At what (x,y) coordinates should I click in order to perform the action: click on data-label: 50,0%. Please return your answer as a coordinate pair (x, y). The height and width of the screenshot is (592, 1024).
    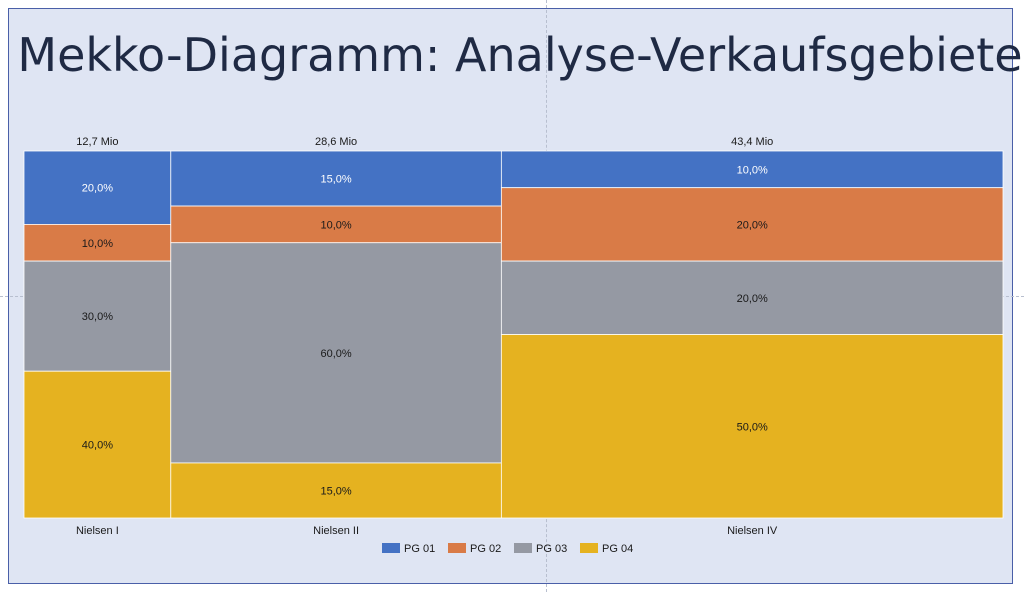
    Looking at the image, I should click on (752, 427).